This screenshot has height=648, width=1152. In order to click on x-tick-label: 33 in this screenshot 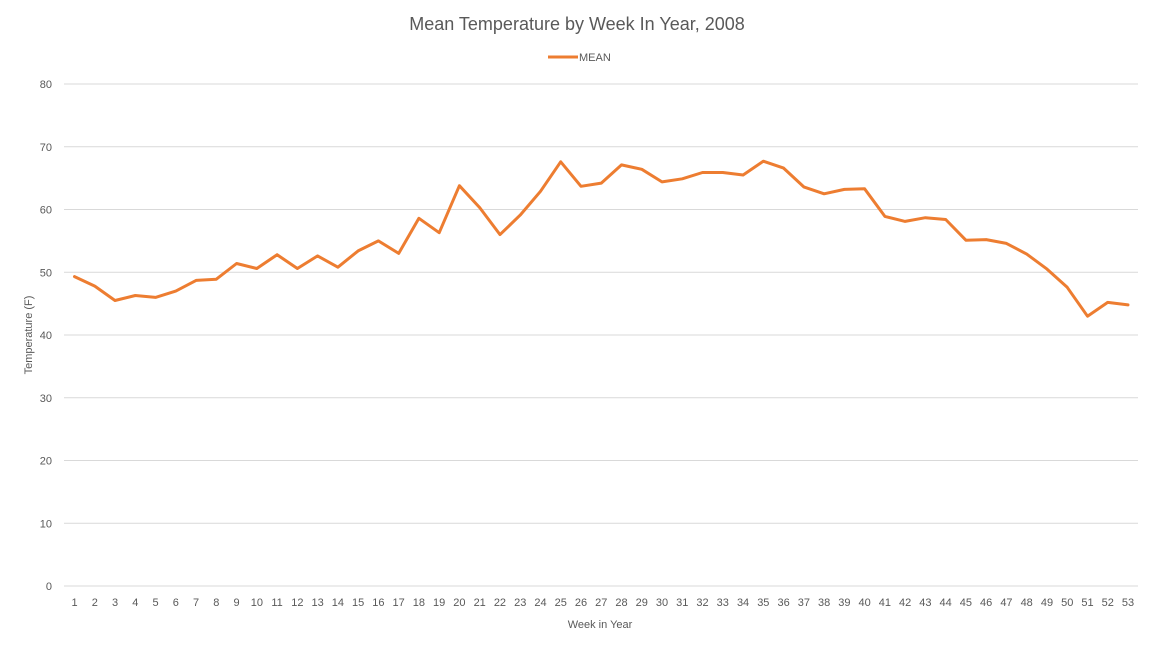, I will do `click(723, 603)`.